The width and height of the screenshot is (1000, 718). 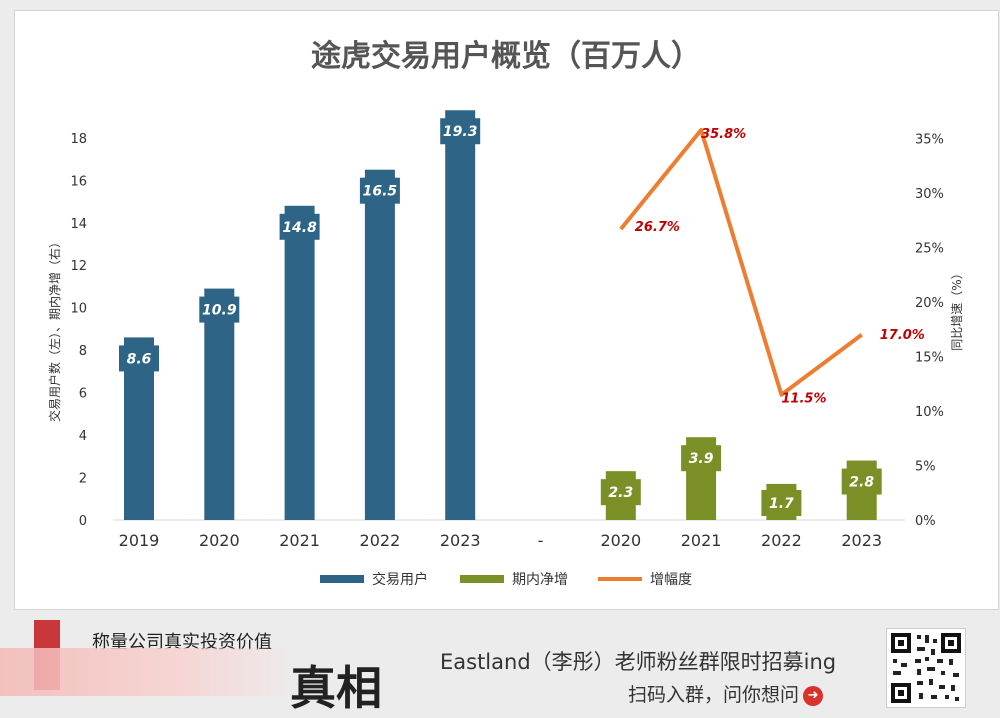 I want to click on growth-line, so click(x=741, y=262).